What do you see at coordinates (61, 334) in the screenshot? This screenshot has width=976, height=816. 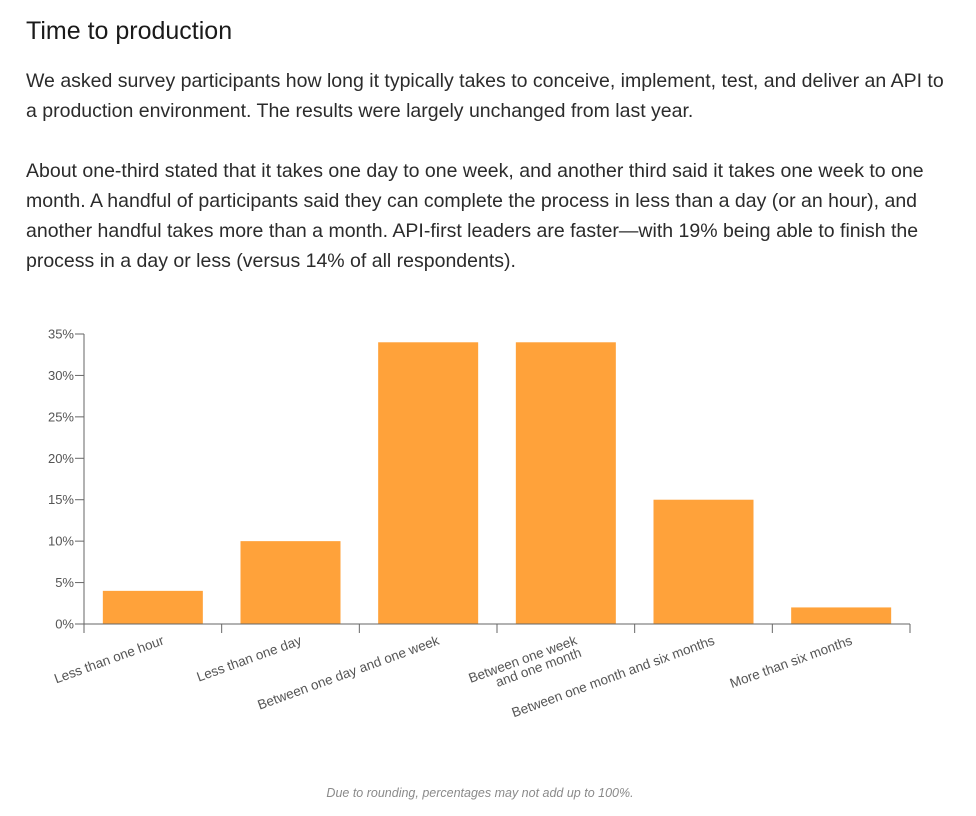 I see `y-tick-label: 35%` at bounding box center [61, 334].